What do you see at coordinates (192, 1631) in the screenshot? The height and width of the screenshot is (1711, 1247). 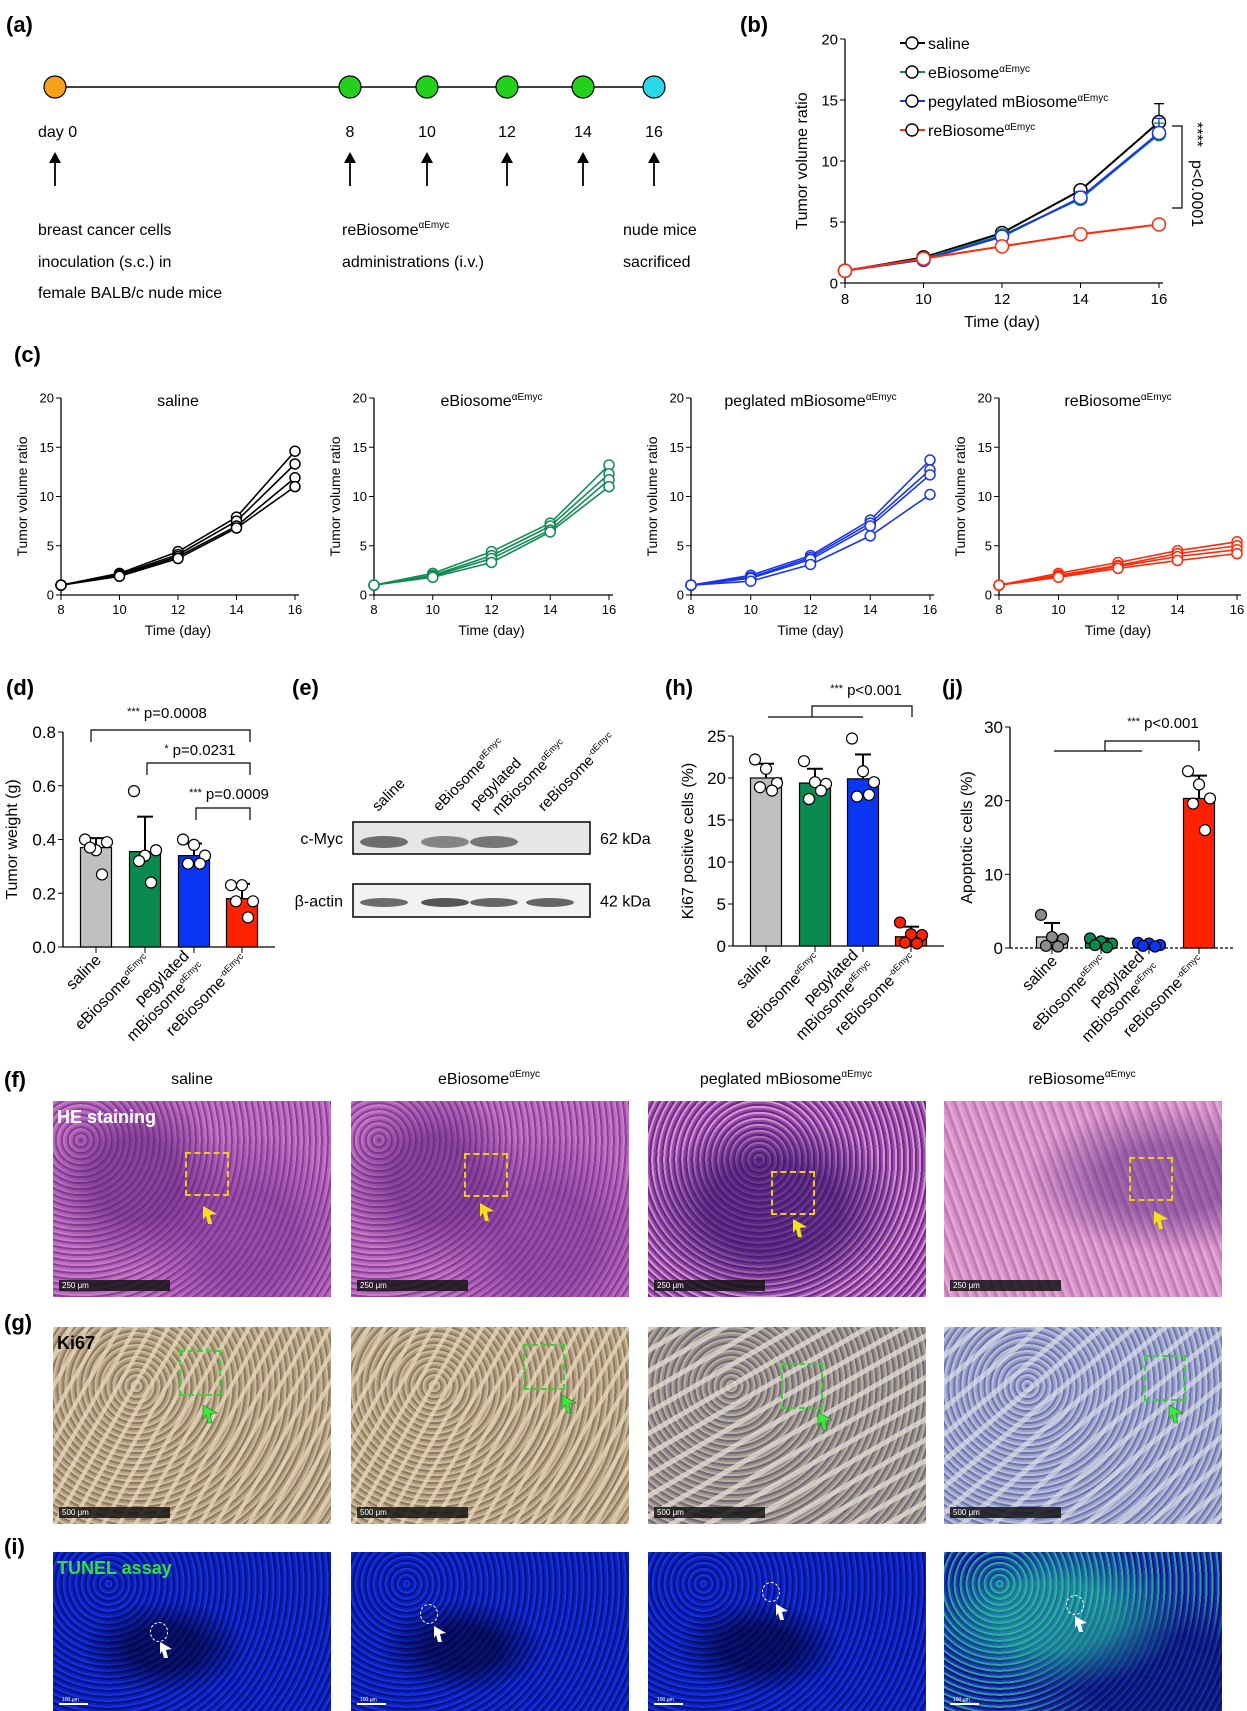 I see `tunel-image-saline: TUNEL assay 100 μm` at bounding box center [192, 1631].